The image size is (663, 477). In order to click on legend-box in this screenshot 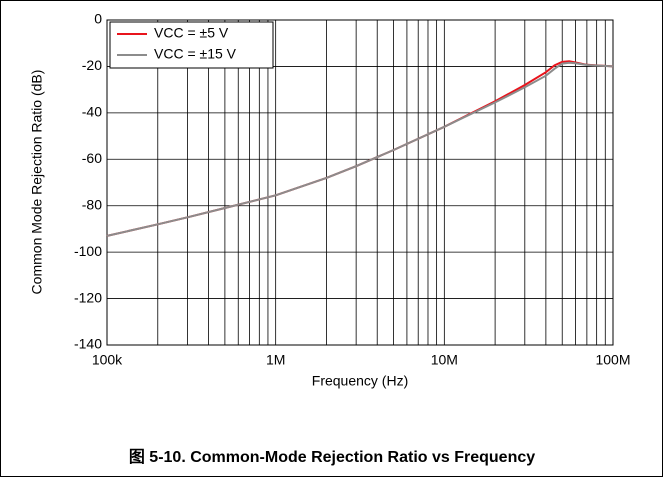, I will do `click(191, 45)`.